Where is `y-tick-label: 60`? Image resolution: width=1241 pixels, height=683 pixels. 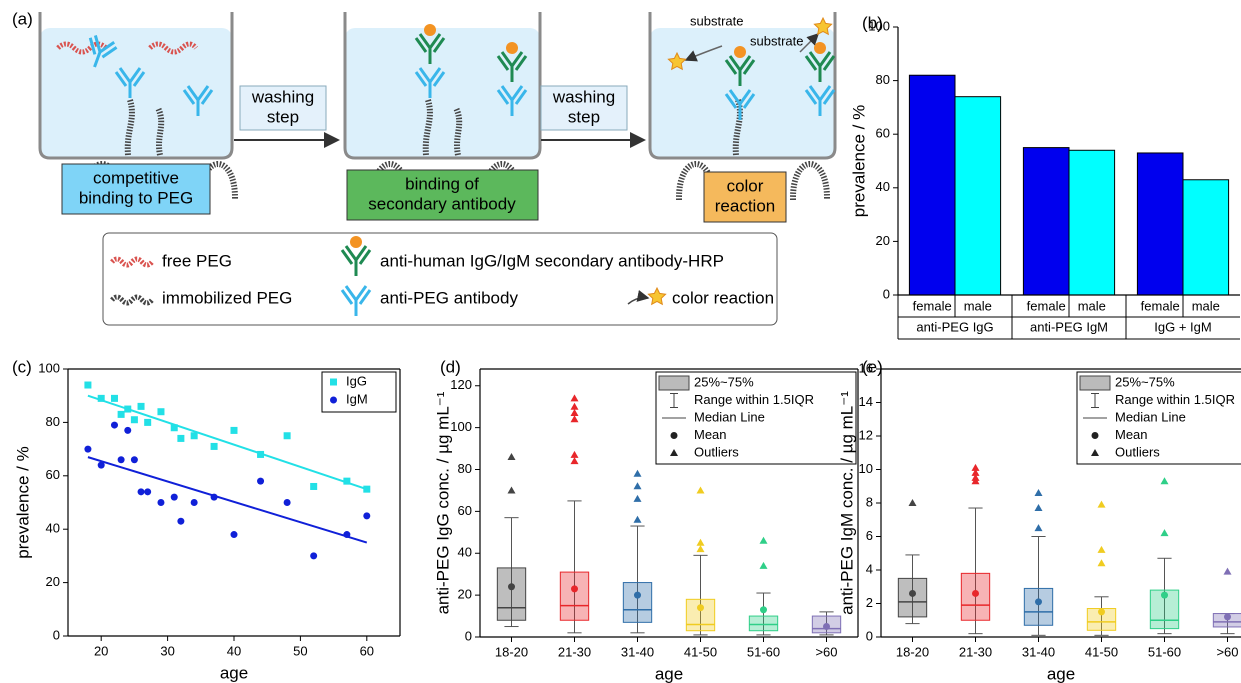
y-tick-label: 60 is located at coordinates (53, 474).